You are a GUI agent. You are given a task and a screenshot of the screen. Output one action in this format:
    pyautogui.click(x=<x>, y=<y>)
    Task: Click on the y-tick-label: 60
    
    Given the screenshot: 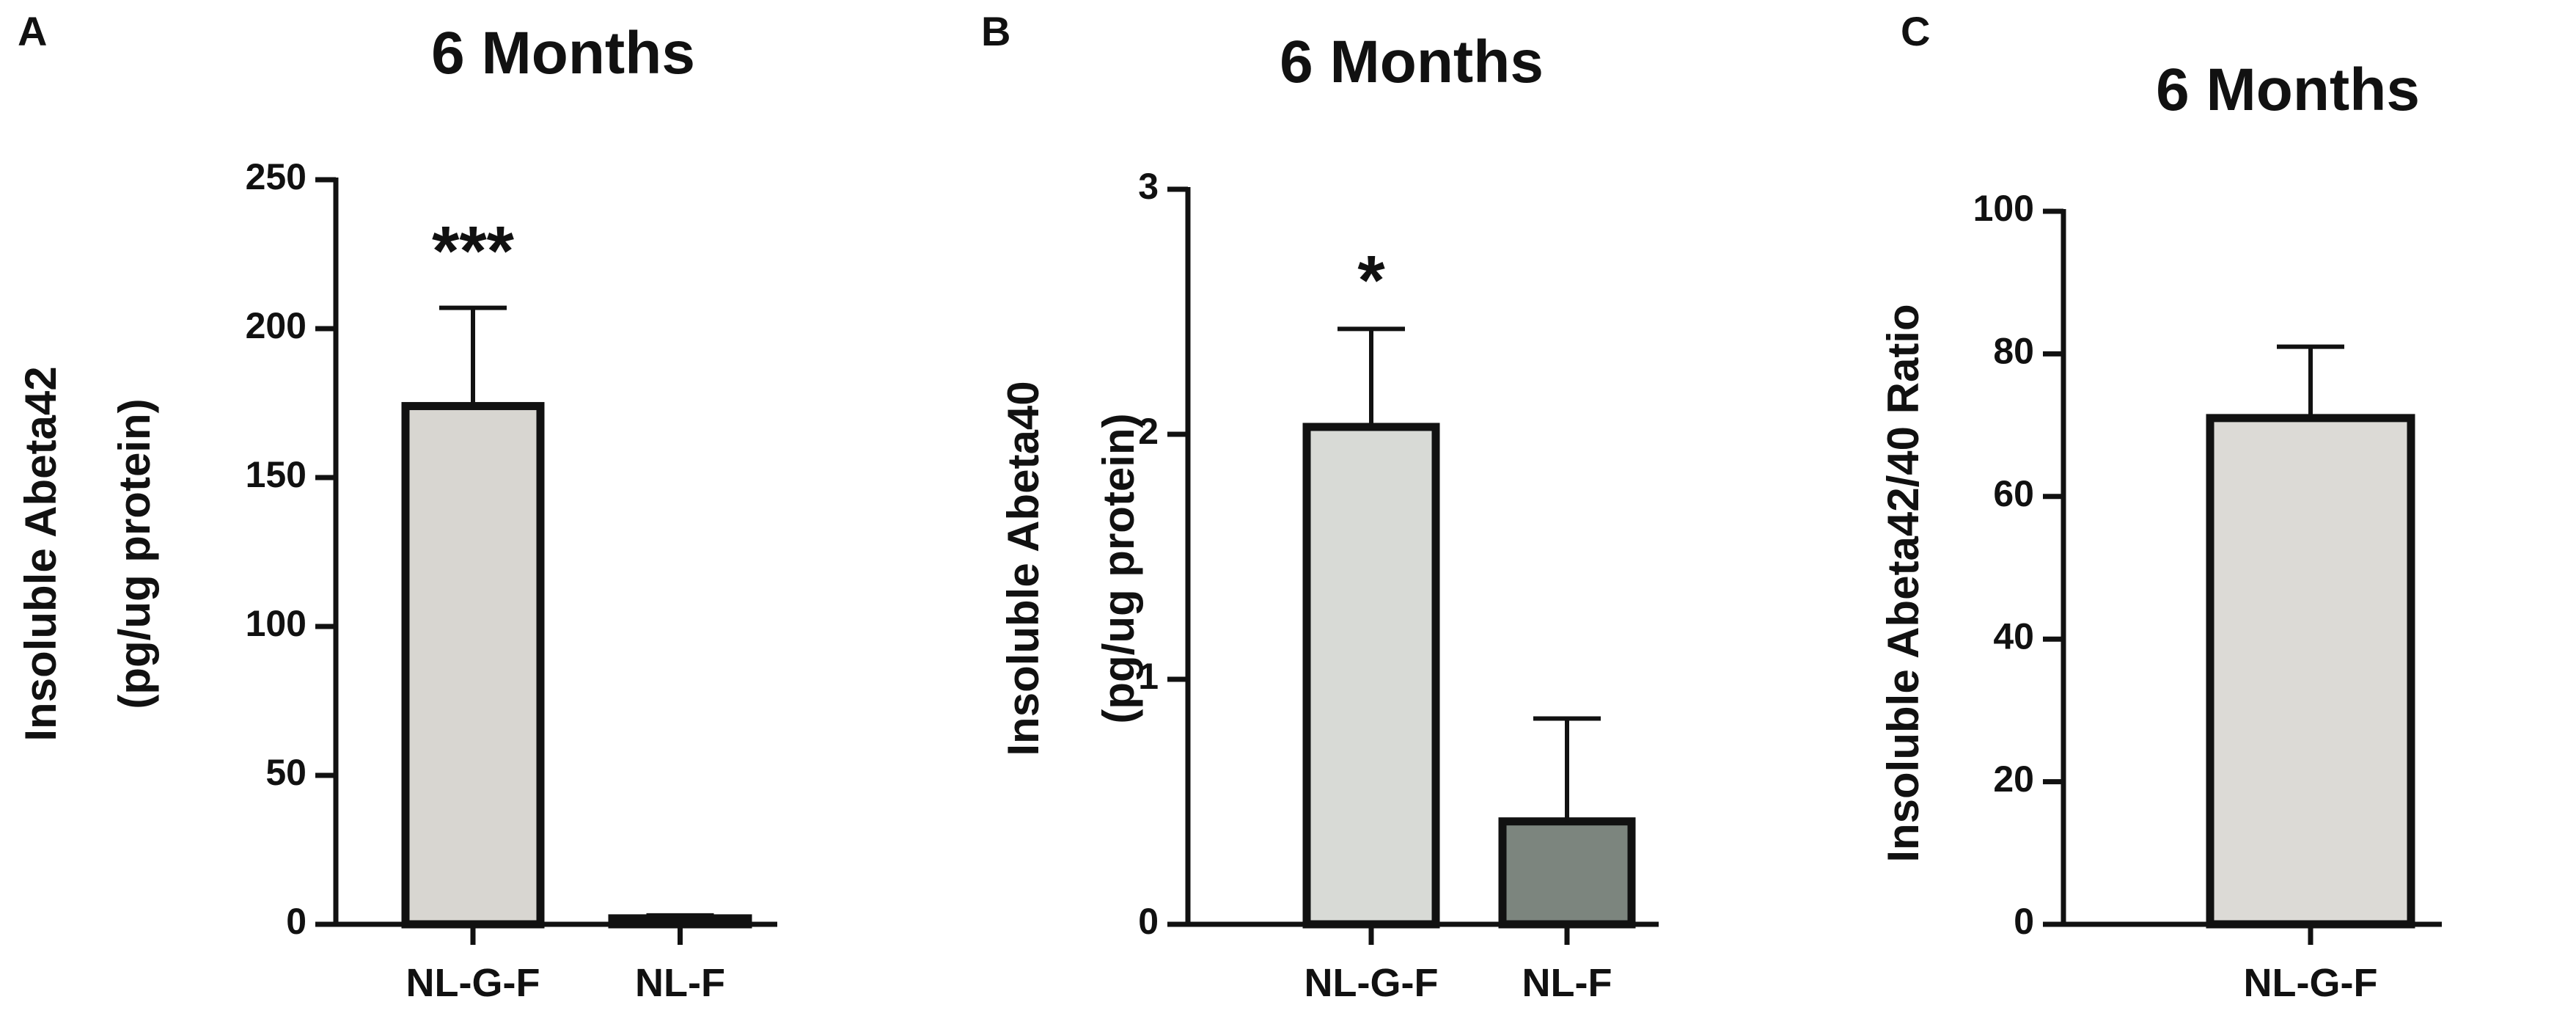 What is the action you would take?
    pyautogui.click(x=2013, y=493)
    